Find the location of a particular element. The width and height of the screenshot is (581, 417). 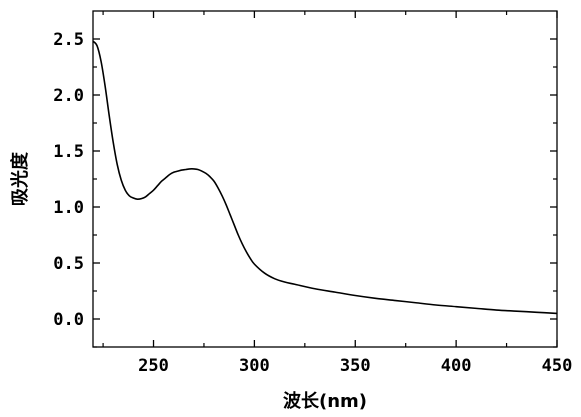

x-tick-label: 350 is located at coordinates (355, 366).